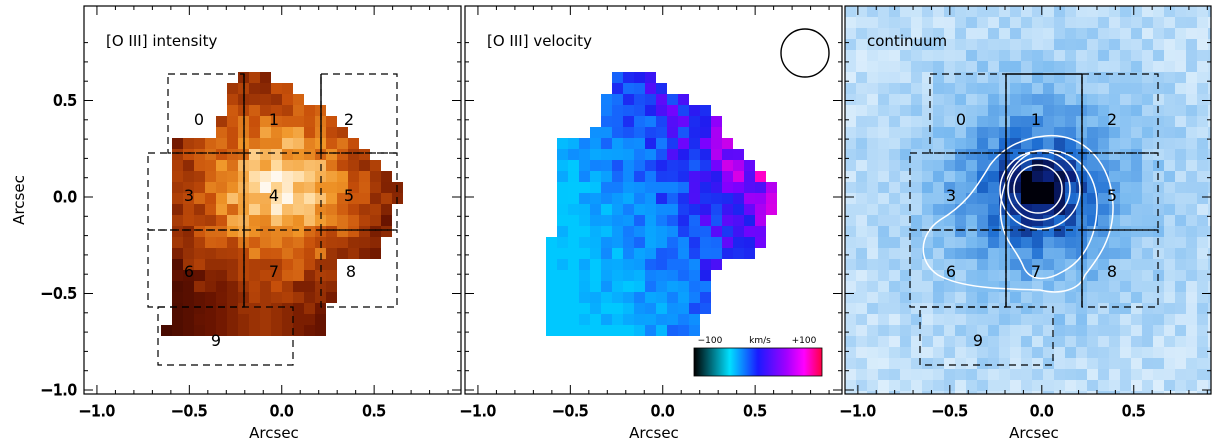 This screenshot has height=441, width=1217. What do you see at coordinates (1042, 411) in the screenshot?
I see `x-tick-label: 0.0` at bounding box center [1042, 411].